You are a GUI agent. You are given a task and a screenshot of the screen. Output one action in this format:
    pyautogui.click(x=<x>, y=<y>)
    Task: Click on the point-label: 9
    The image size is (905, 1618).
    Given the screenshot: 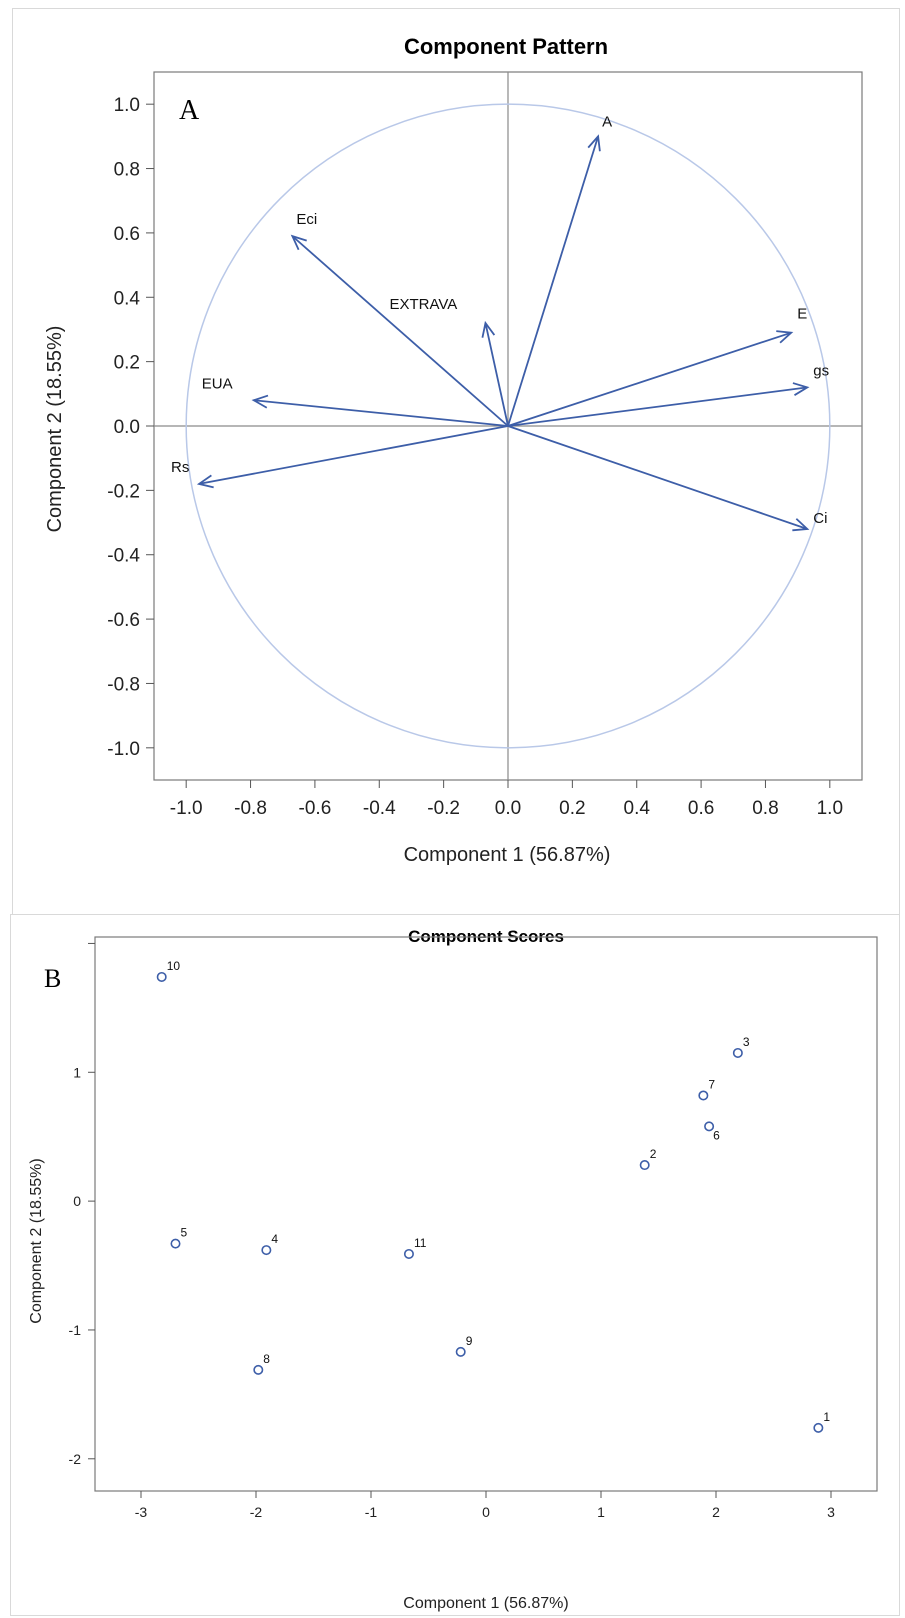 What is the action you would take?
    pyautogui.click(x=469, y=1341)
    